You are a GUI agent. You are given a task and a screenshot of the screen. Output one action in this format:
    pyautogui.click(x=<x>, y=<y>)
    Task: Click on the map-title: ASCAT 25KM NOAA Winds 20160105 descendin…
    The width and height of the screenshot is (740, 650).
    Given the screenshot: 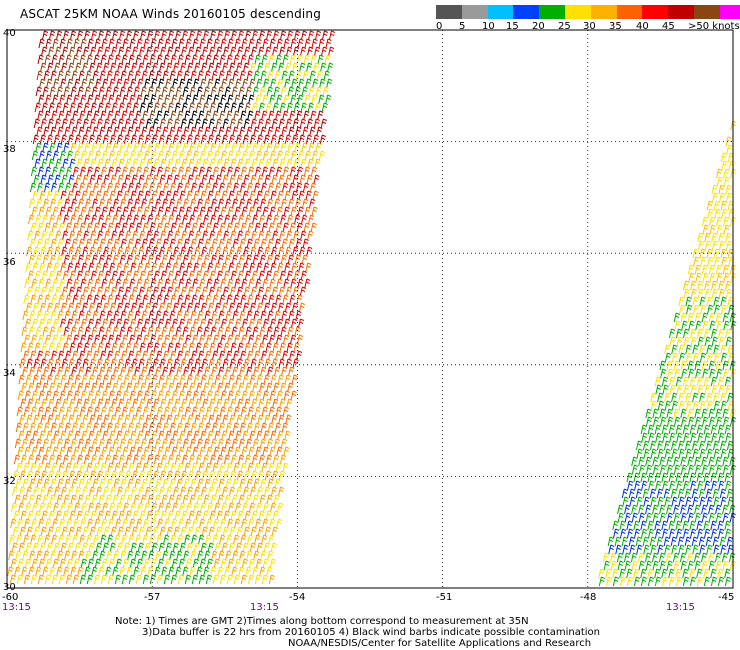 What is the action you would take?
    pyautogui.click(x=171, y=14)
    